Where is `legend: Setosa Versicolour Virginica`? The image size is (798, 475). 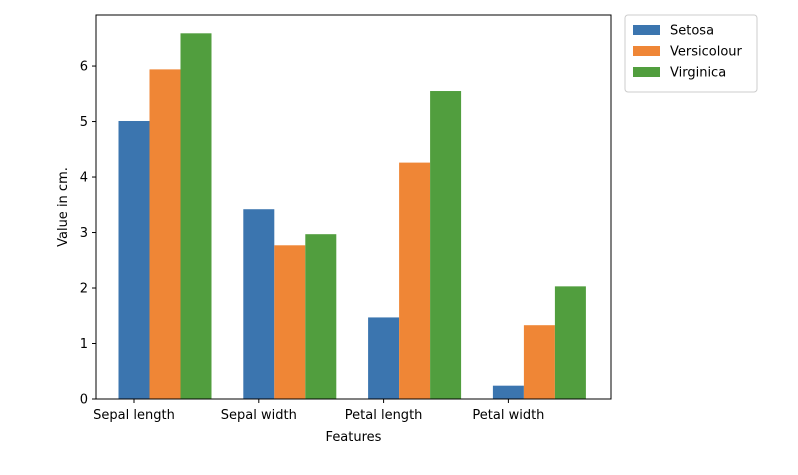
legend: Setosa Versicolour Virginica is located at coordinates (691, 53).